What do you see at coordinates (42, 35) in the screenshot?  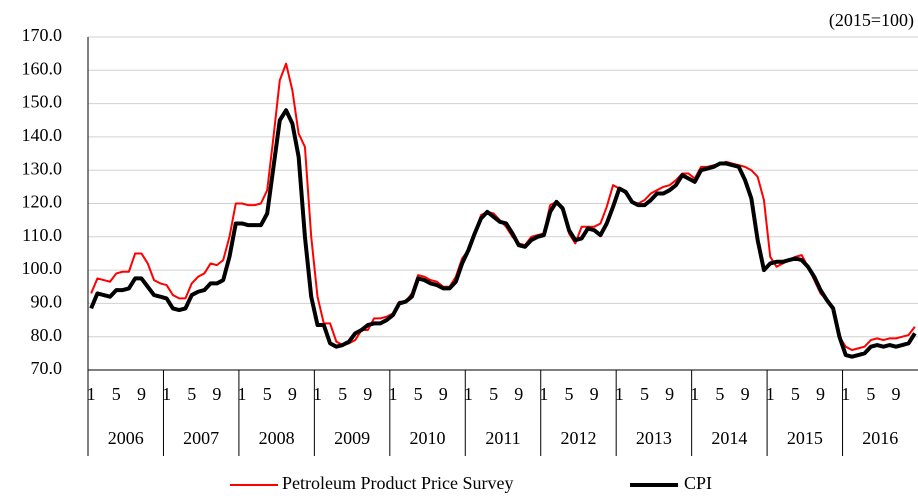 I see `y-tick-label: 170.0` at bounding box center [42, 35].